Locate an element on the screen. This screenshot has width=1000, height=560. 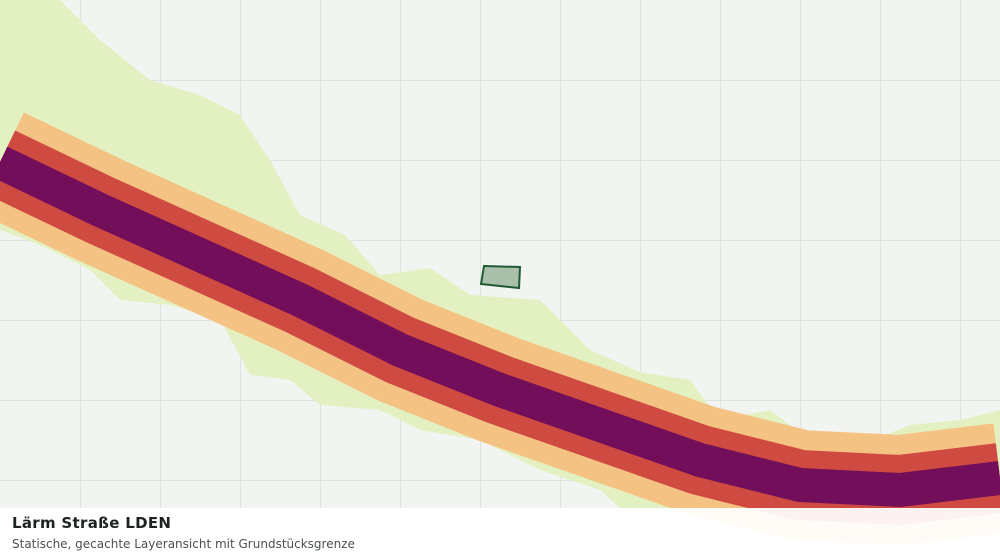
layer-title: Lärm Straße LDEN is located at coordinates (92, 523).